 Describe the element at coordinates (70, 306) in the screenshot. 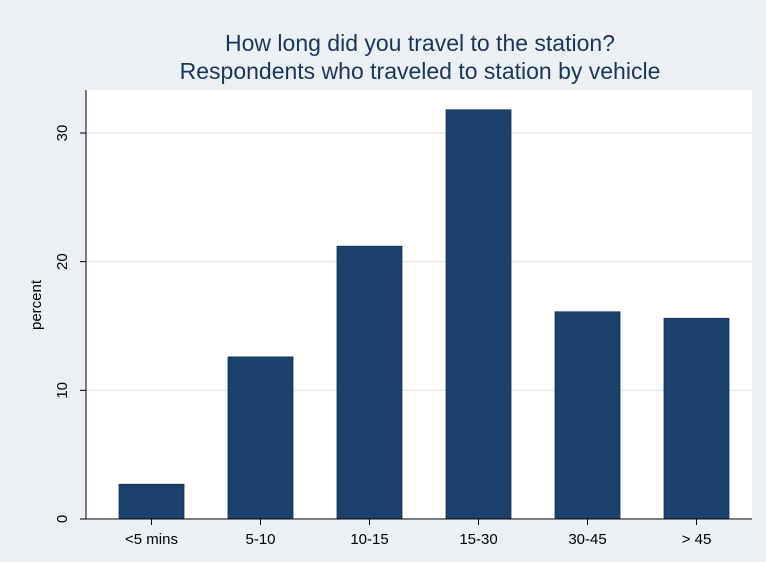

I see `y-axis: 0 10 20 30` at that location.